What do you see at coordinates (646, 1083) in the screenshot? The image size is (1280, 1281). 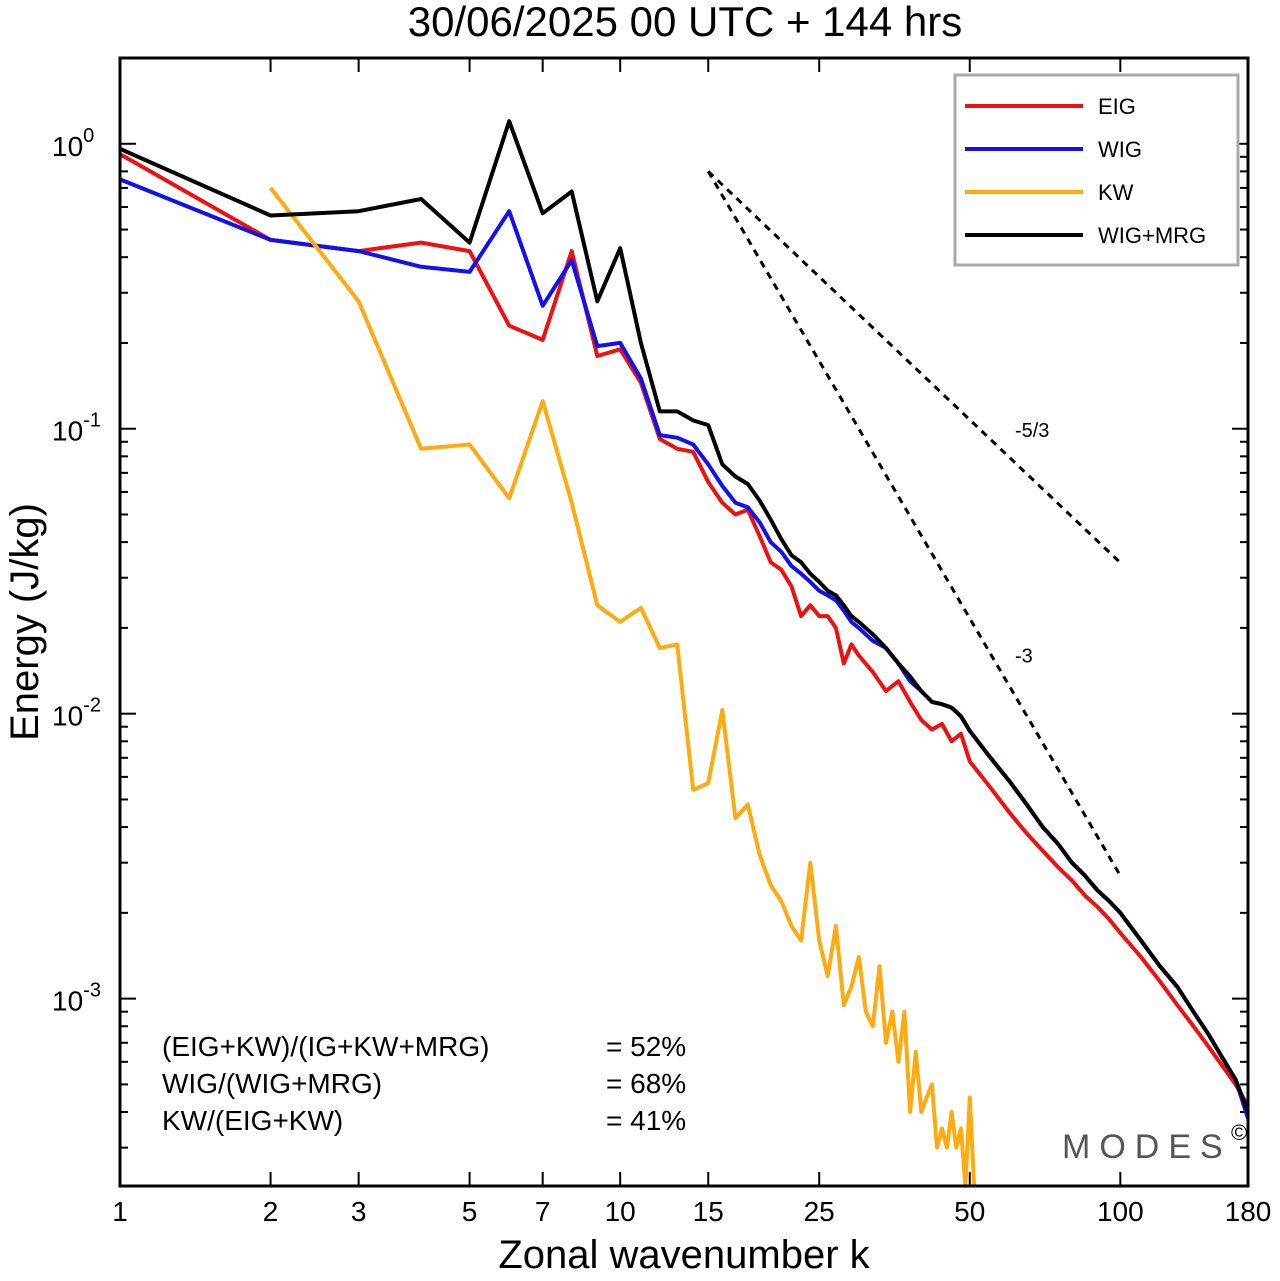 I see `annotation-value: = 68%` at bounding box center [646, 1083].